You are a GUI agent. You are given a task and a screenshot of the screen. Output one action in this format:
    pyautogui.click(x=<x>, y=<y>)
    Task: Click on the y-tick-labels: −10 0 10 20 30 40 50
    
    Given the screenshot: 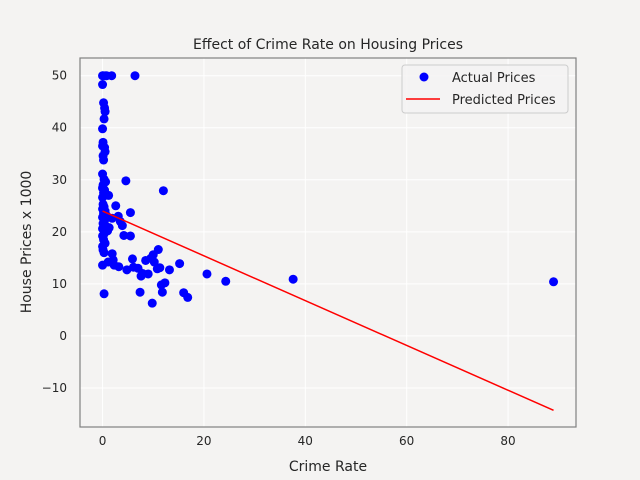 What is the action you would take?
    pyautogui.click(x=54, y=232)
    